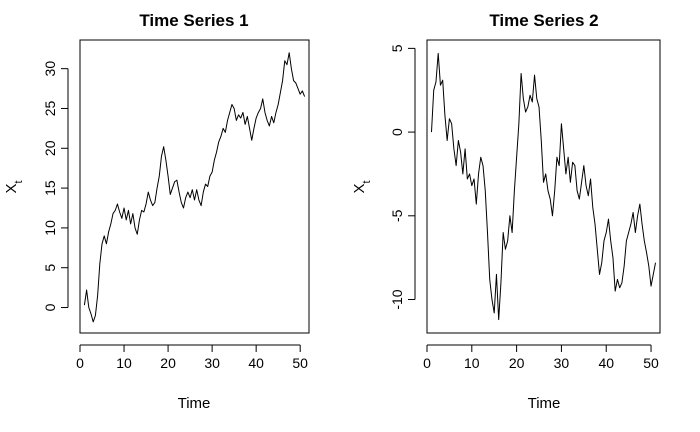 Image resolution: width=700 pixels, height=432 pixels. Describe the element at coordinates (397, 299) in the screenshot. I see `y-tick-label: -10` at that location.